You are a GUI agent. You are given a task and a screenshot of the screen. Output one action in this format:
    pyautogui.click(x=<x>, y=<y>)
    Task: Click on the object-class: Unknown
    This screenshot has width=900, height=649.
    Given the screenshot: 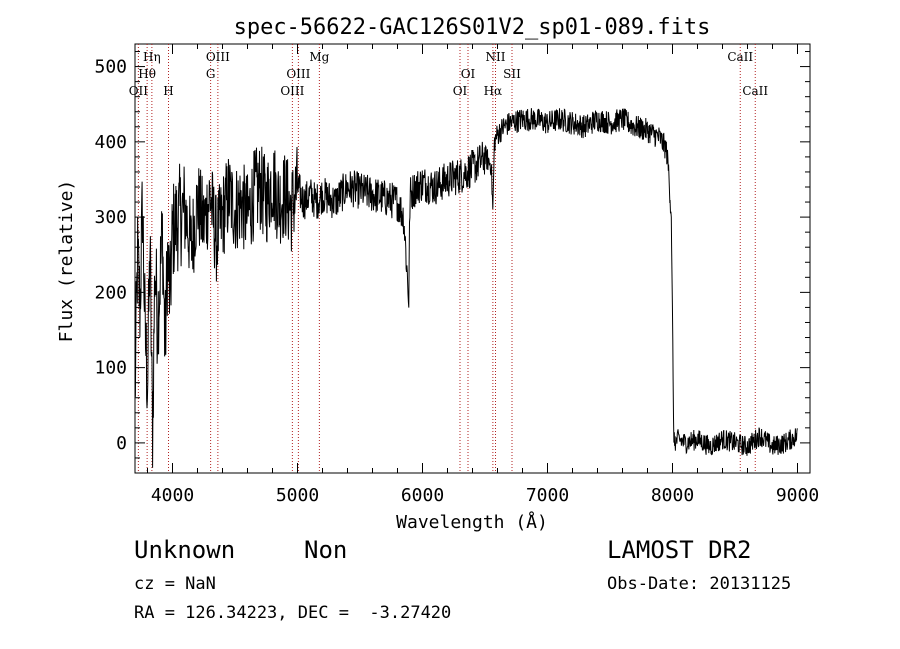 What is the action you would take?
    pyautogui.click(x=185, y=550)
    